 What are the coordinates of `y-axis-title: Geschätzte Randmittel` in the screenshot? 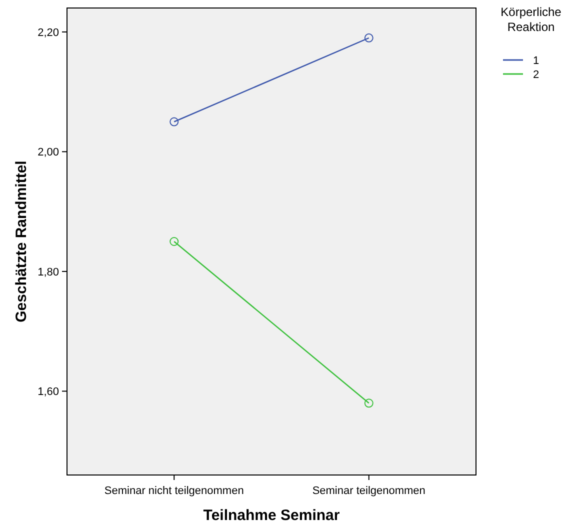 It's located at (21, 241).